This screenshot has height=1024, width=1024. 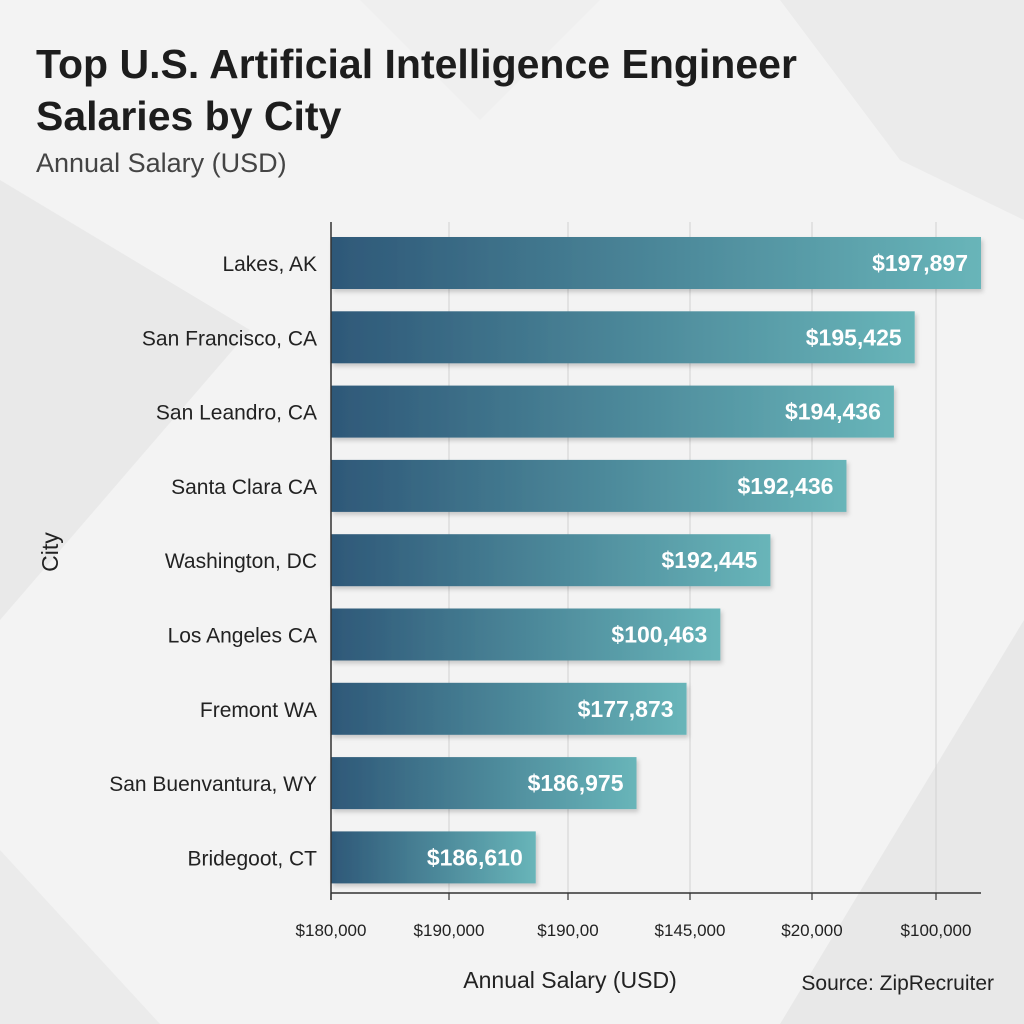 What do you see at coordinates (659, 635) in the screenshot?
I see `bar-value-label: $100,463` at bounding box center [659, 635].